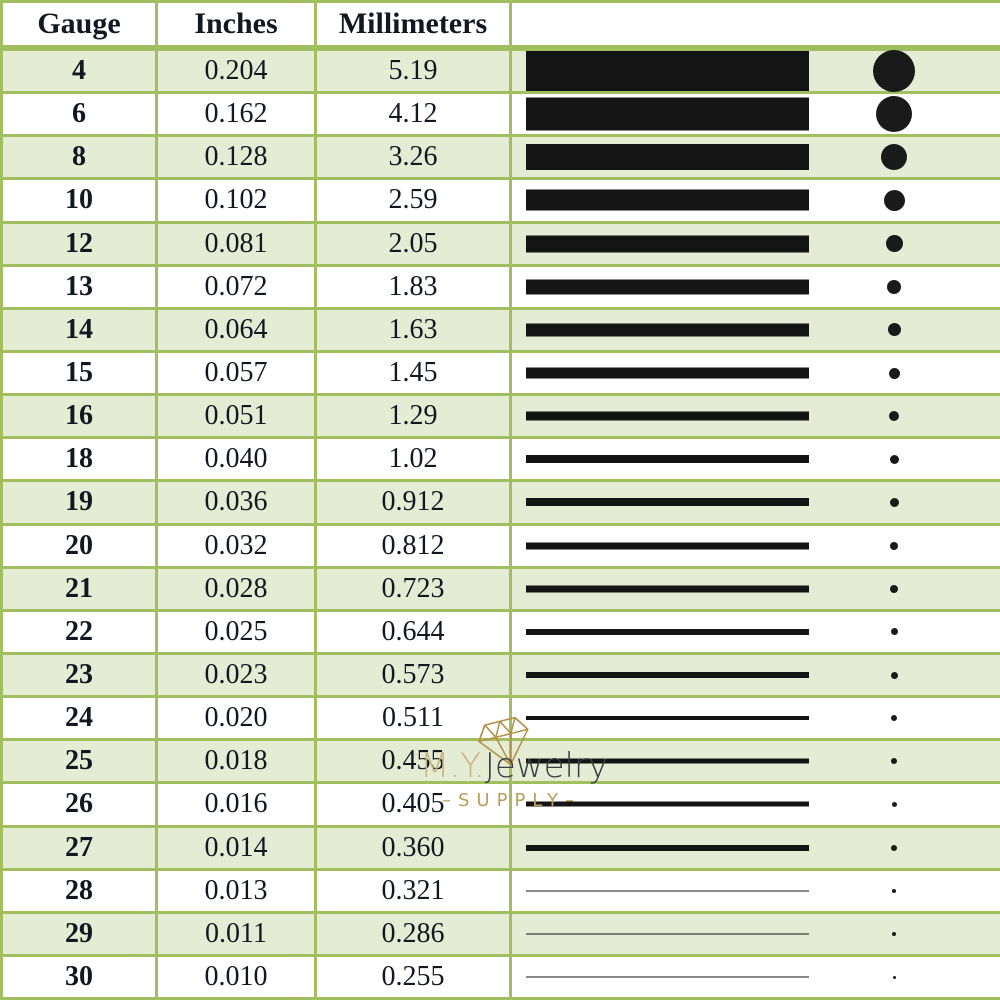 The width and height of the screenshot is (1000, 1000). Describe the element at coordinates (237, 286) in the screenshot. I see `inches-value: 0.072` at that location.